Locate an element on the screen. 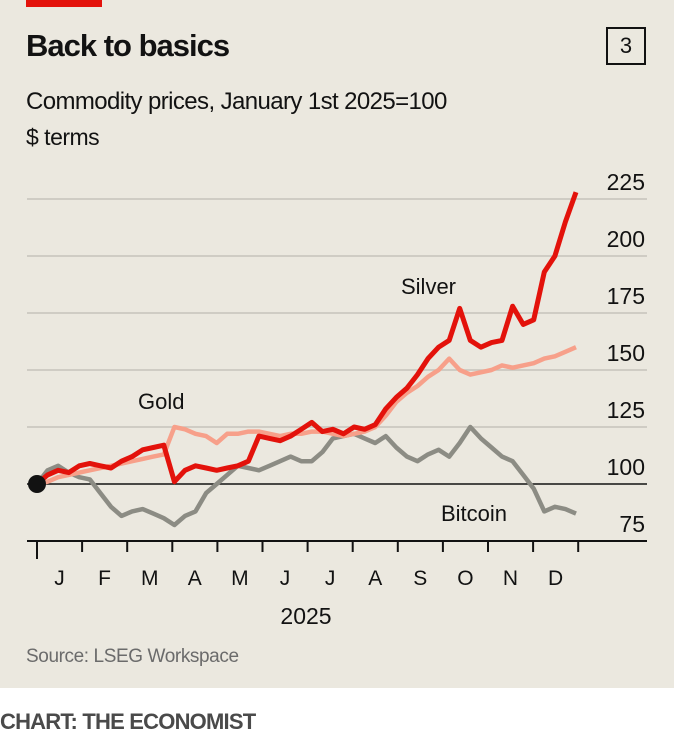 This screenshot has width=674, height=742. start-marker is located at coordinates (37, 484).